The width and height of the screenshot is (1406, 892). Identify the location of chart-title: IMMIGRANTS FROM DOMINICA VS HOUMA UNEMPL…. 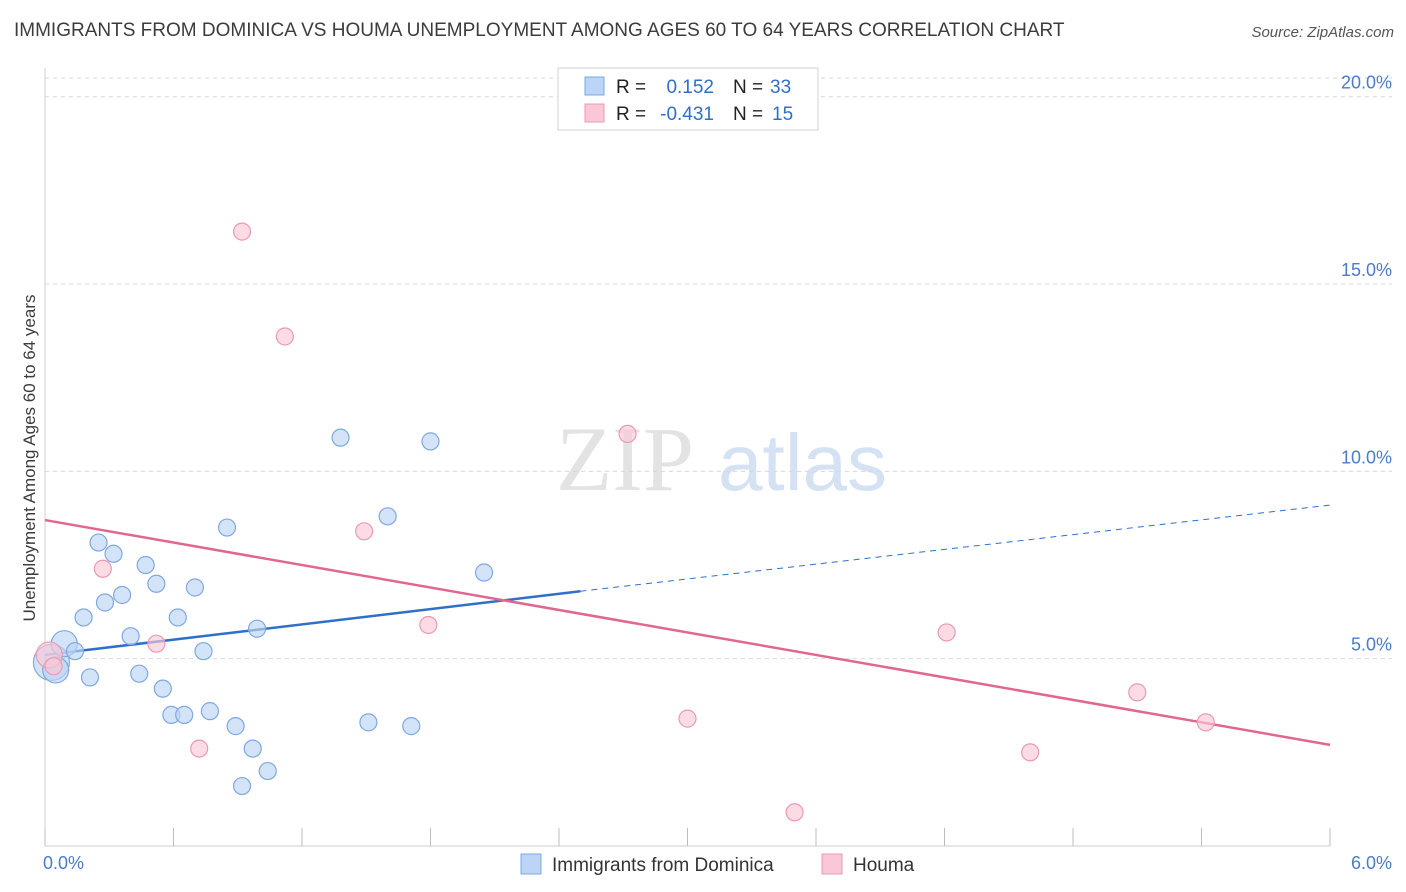
(539, 30).